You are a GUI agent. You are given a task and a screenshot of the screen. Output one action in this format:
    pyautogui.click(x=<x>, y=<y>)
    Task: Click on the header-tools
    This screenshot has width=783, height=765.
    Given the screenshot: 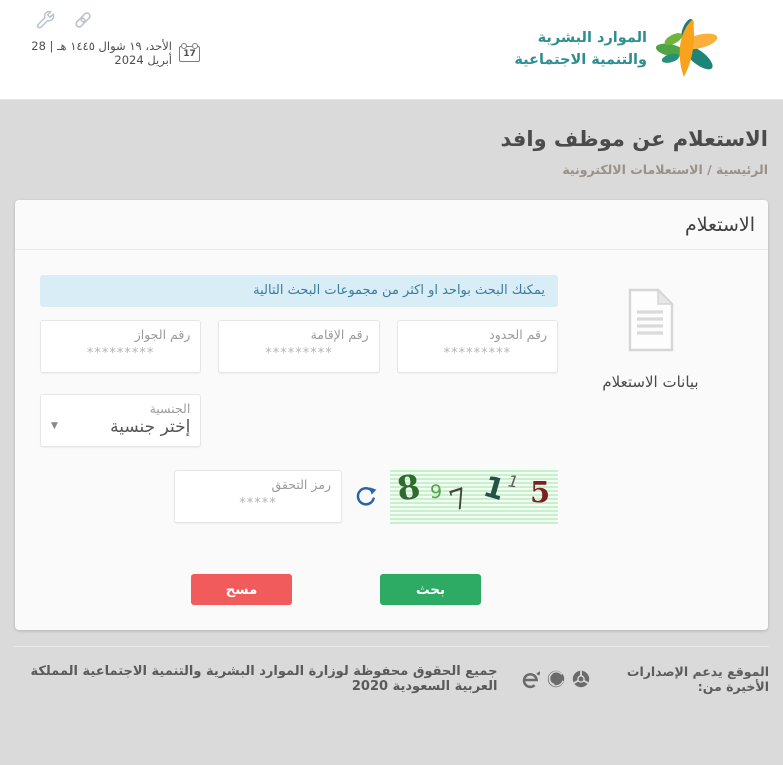 What is the action you would take?
    pyautogui.click(x=64, y=20)
    